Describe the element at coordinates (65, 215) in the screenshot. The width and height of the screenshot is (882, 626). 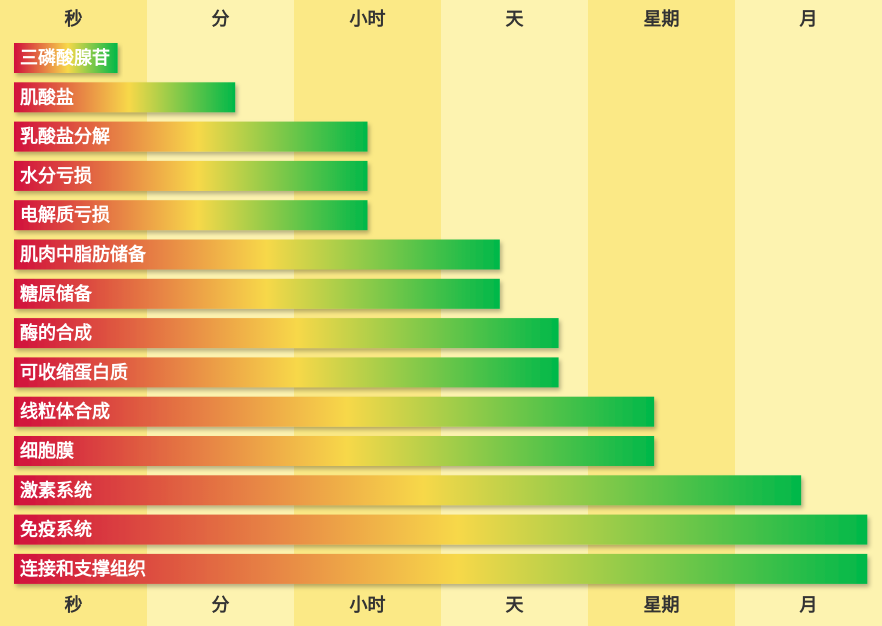
I see `bar-label: 电解质亏损` at that location.